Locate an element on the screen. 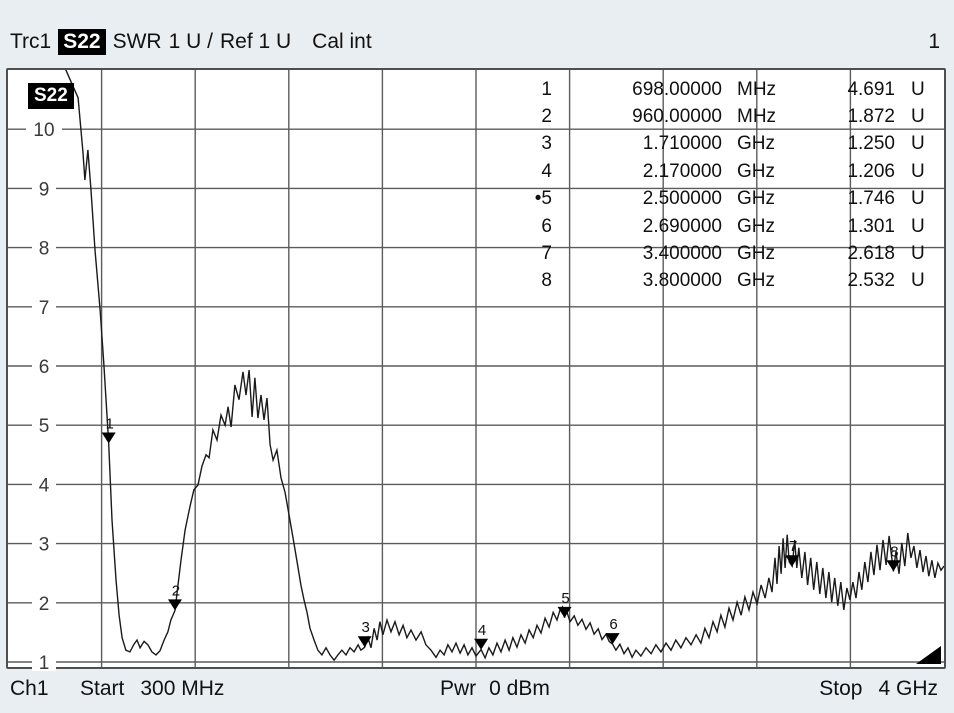 This screenshot has height=713, width=954. window-number: 1 is located at coordinates (934, 41).